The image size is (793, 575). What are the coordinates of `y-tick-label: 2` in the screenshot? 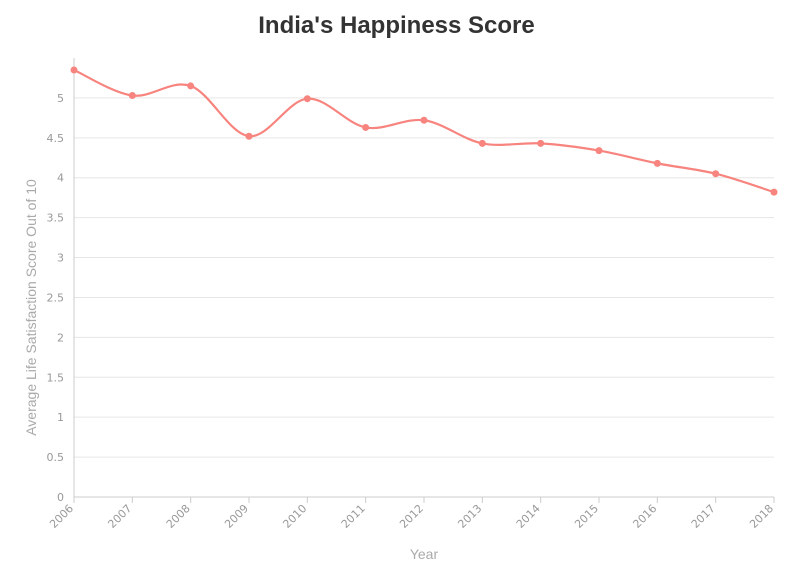 It's located at (60, 337).